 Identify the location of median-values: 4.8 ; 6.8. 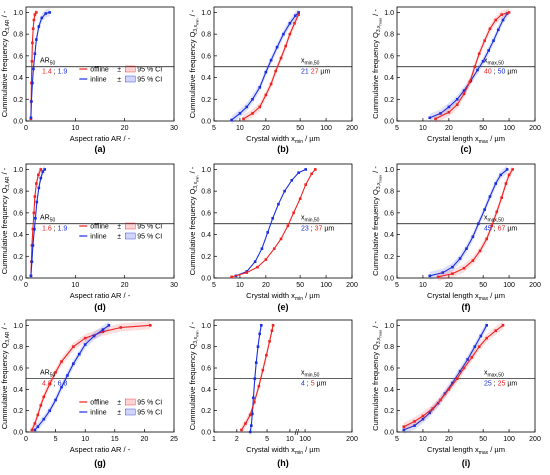
(54, 384).